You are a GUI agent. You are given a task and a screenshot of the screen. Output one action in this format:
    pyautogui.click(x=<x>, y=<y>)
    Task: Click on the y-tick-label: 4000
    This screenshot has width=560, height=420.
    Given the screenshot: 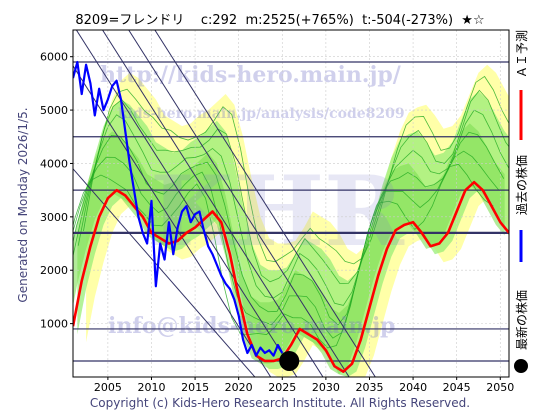 What is the action you would take?
    pyautogui.click(x=54, y=163)
    